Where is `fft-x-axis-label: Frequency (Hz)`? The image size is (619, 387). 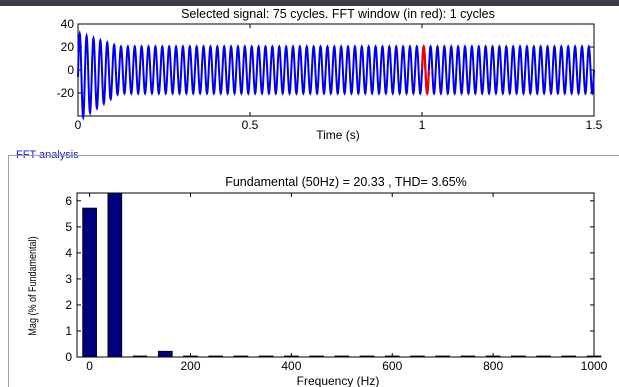 fft-x-axis-label: Frequency (Hz) is located at coordinates (338, 380).